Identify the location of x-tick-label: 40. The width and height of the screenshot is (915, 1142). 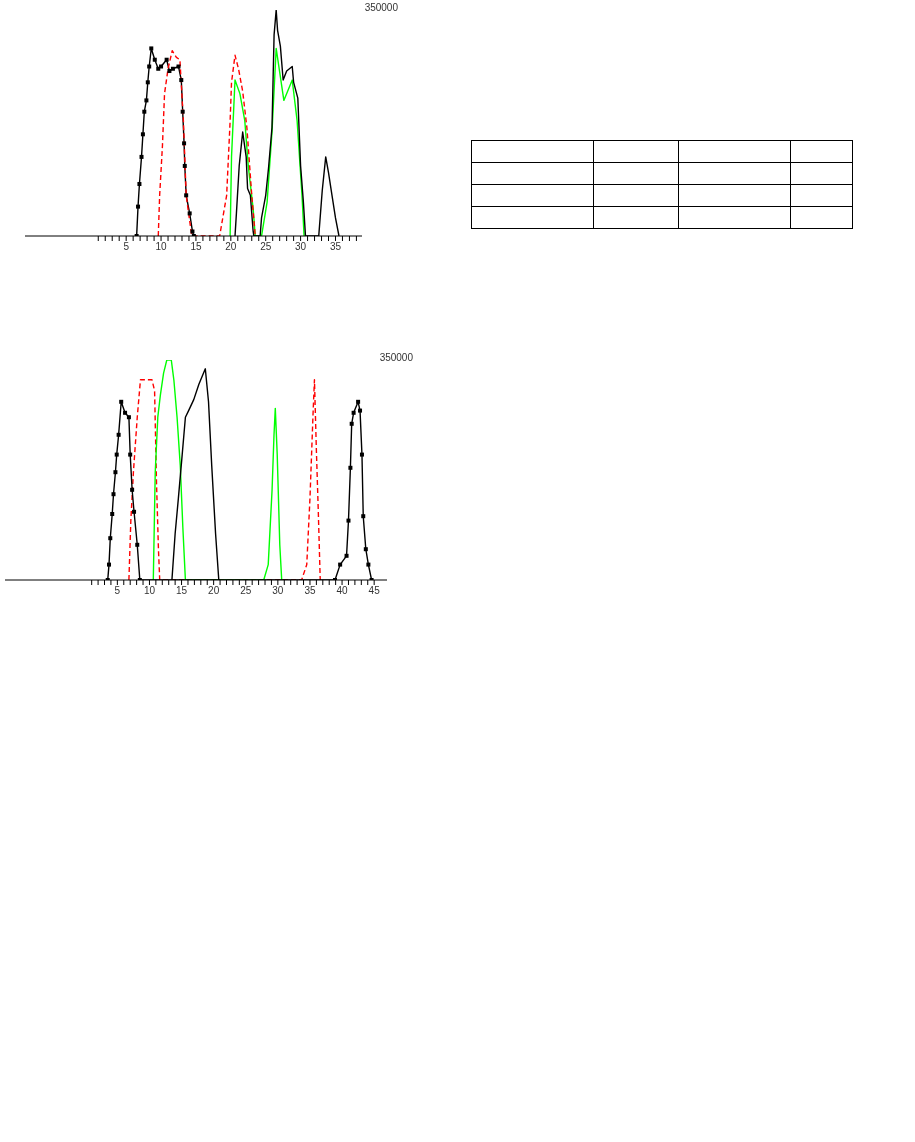
(342, 591).